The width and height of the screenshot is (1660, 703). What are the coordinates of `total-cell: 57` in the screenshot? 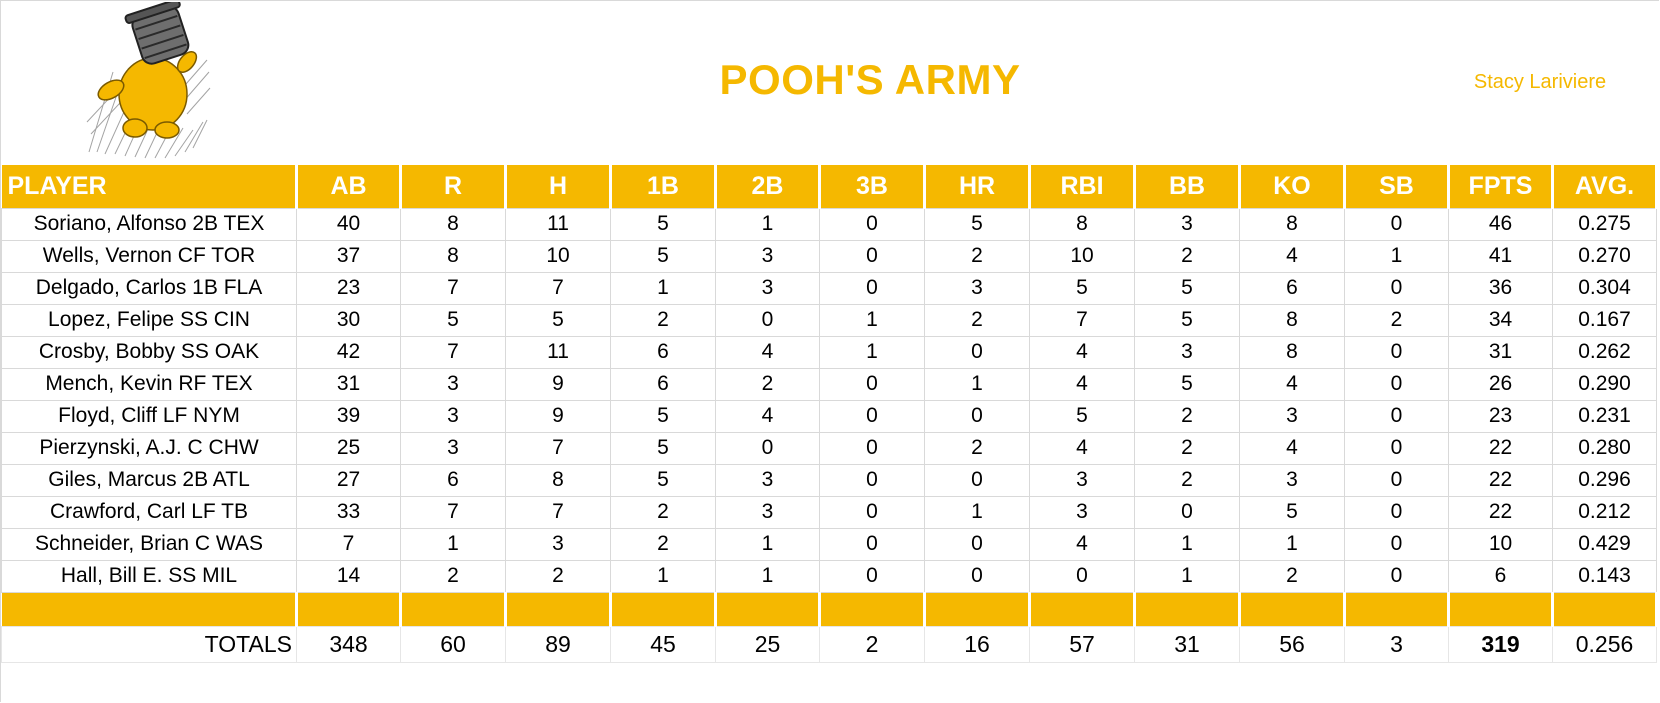 It's located at (1082, 644).